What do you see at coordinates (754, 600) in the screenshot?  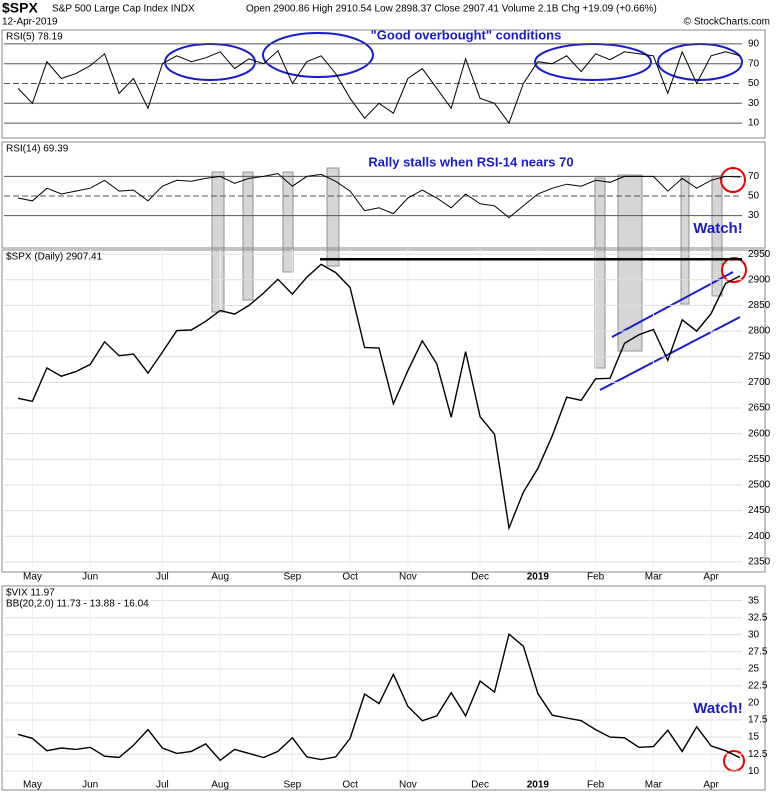 I see `y-tick-label: 35` at bounding box center [754, 600].